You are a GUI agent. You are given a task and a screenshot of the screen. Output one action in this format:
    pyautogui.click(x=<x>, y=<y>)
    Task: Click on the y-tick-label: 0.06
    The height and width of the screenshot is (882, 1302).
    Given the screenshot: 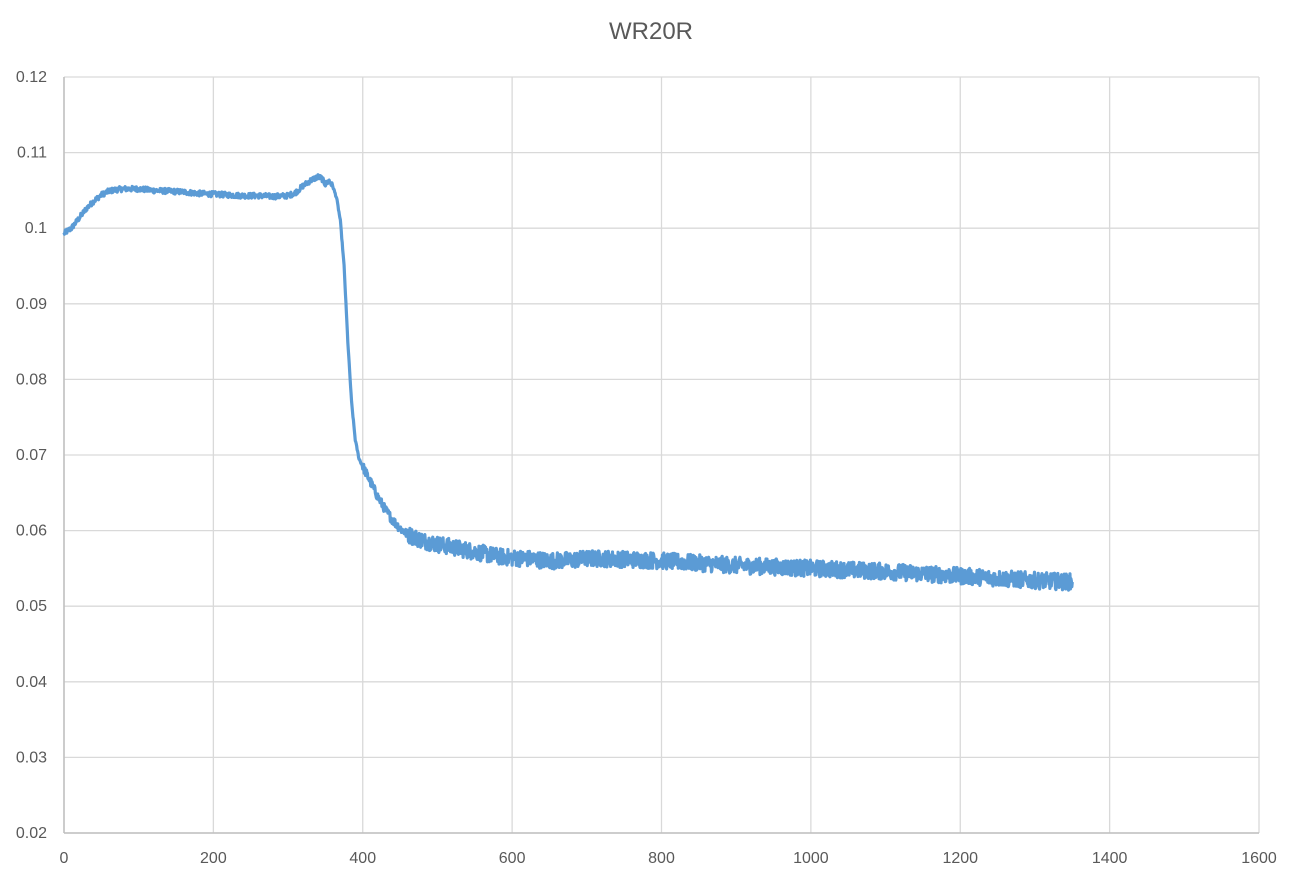 What is the action you would take?
    pyautogui.click(x=31, y=531)
    